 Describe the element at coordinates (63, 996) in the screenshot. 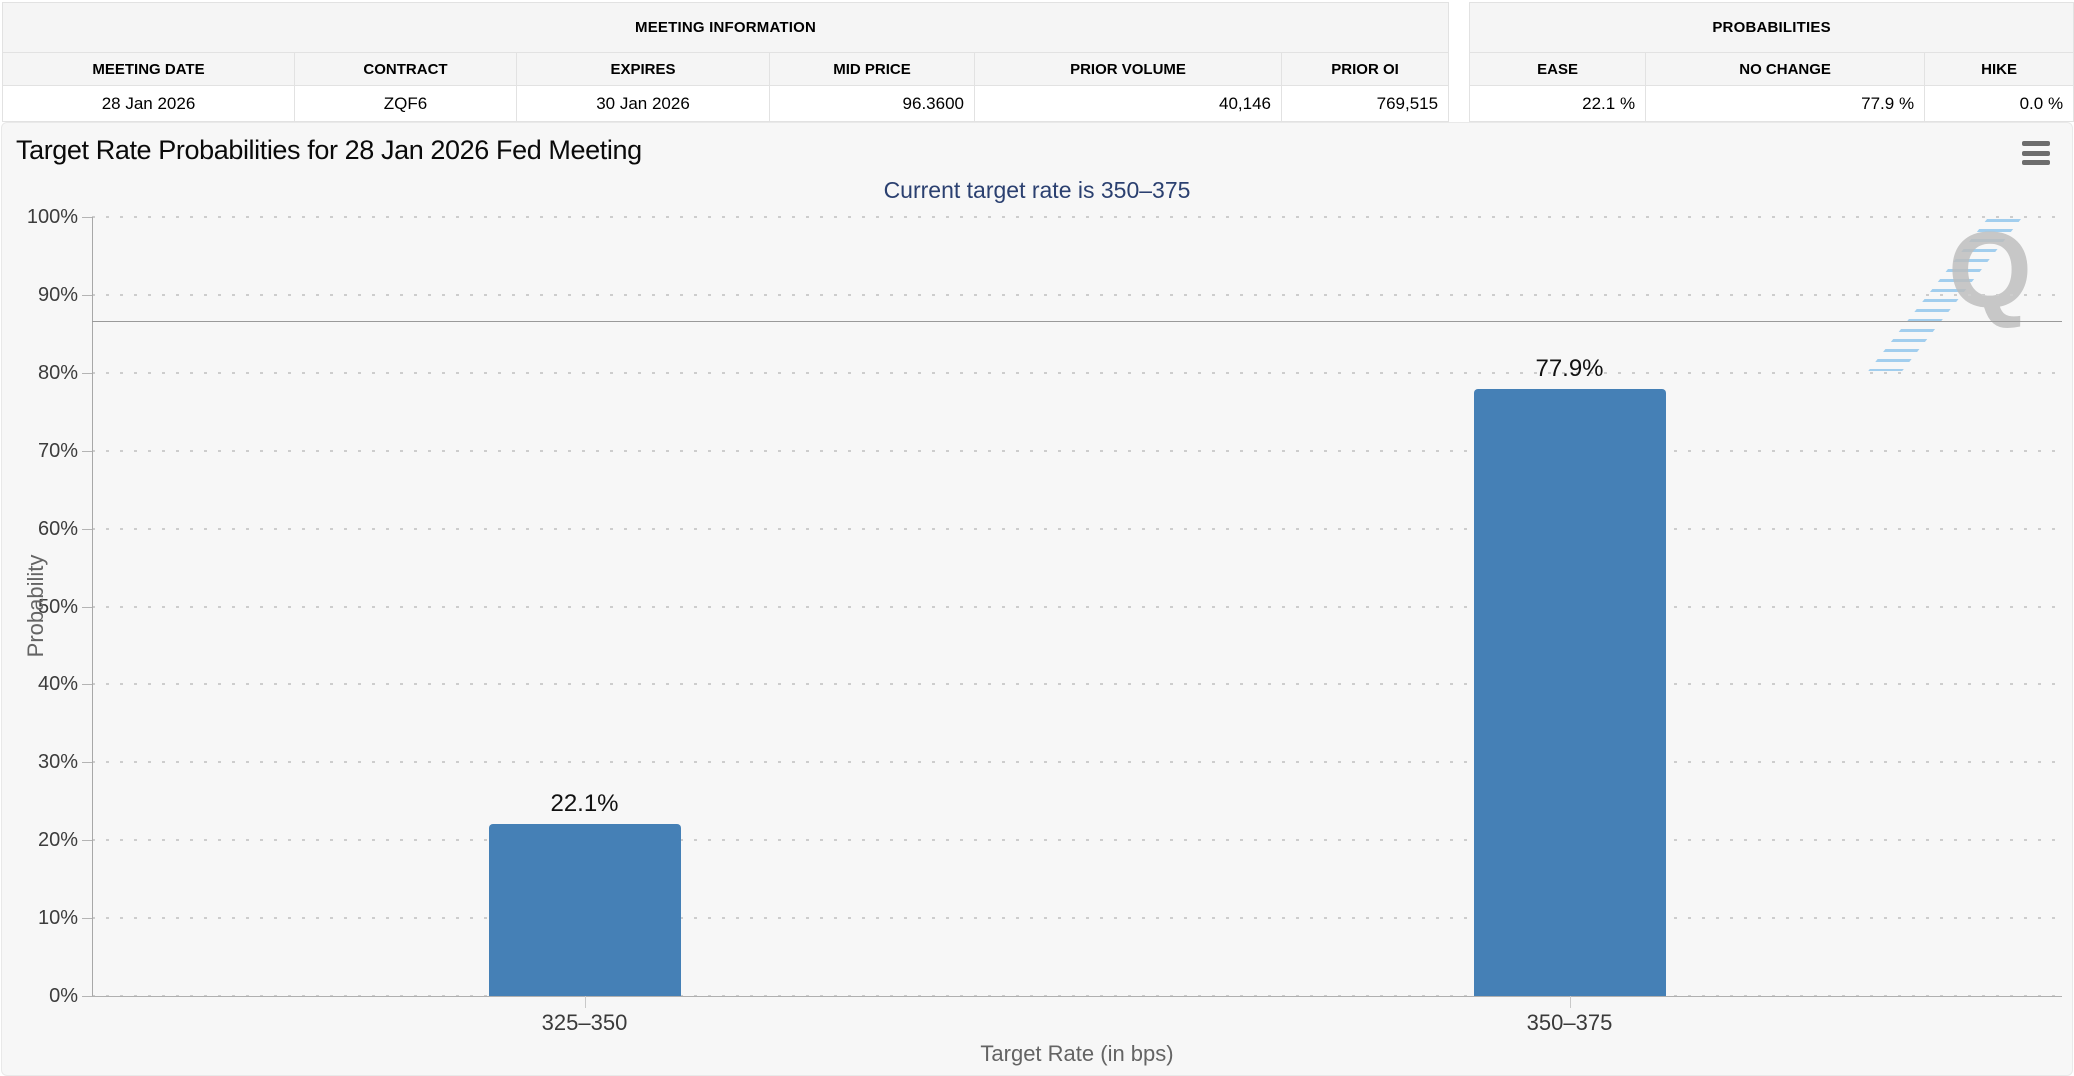

I see `y-tick-label: 0%` at that location.